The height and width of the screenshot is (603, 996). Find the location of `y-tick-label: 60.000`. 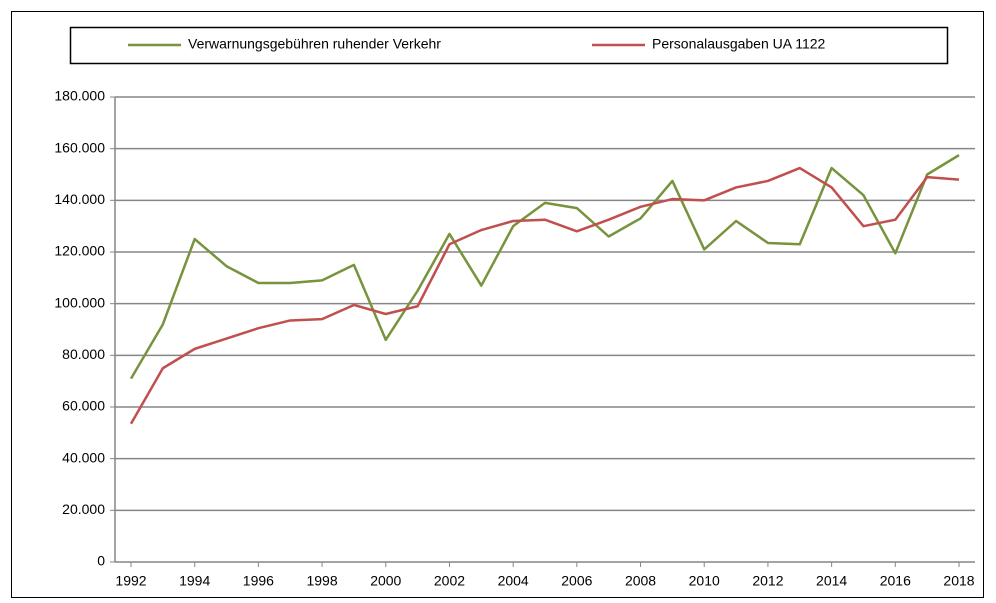

y-tick-label: 60.000 is located at coordinates (83, 406).